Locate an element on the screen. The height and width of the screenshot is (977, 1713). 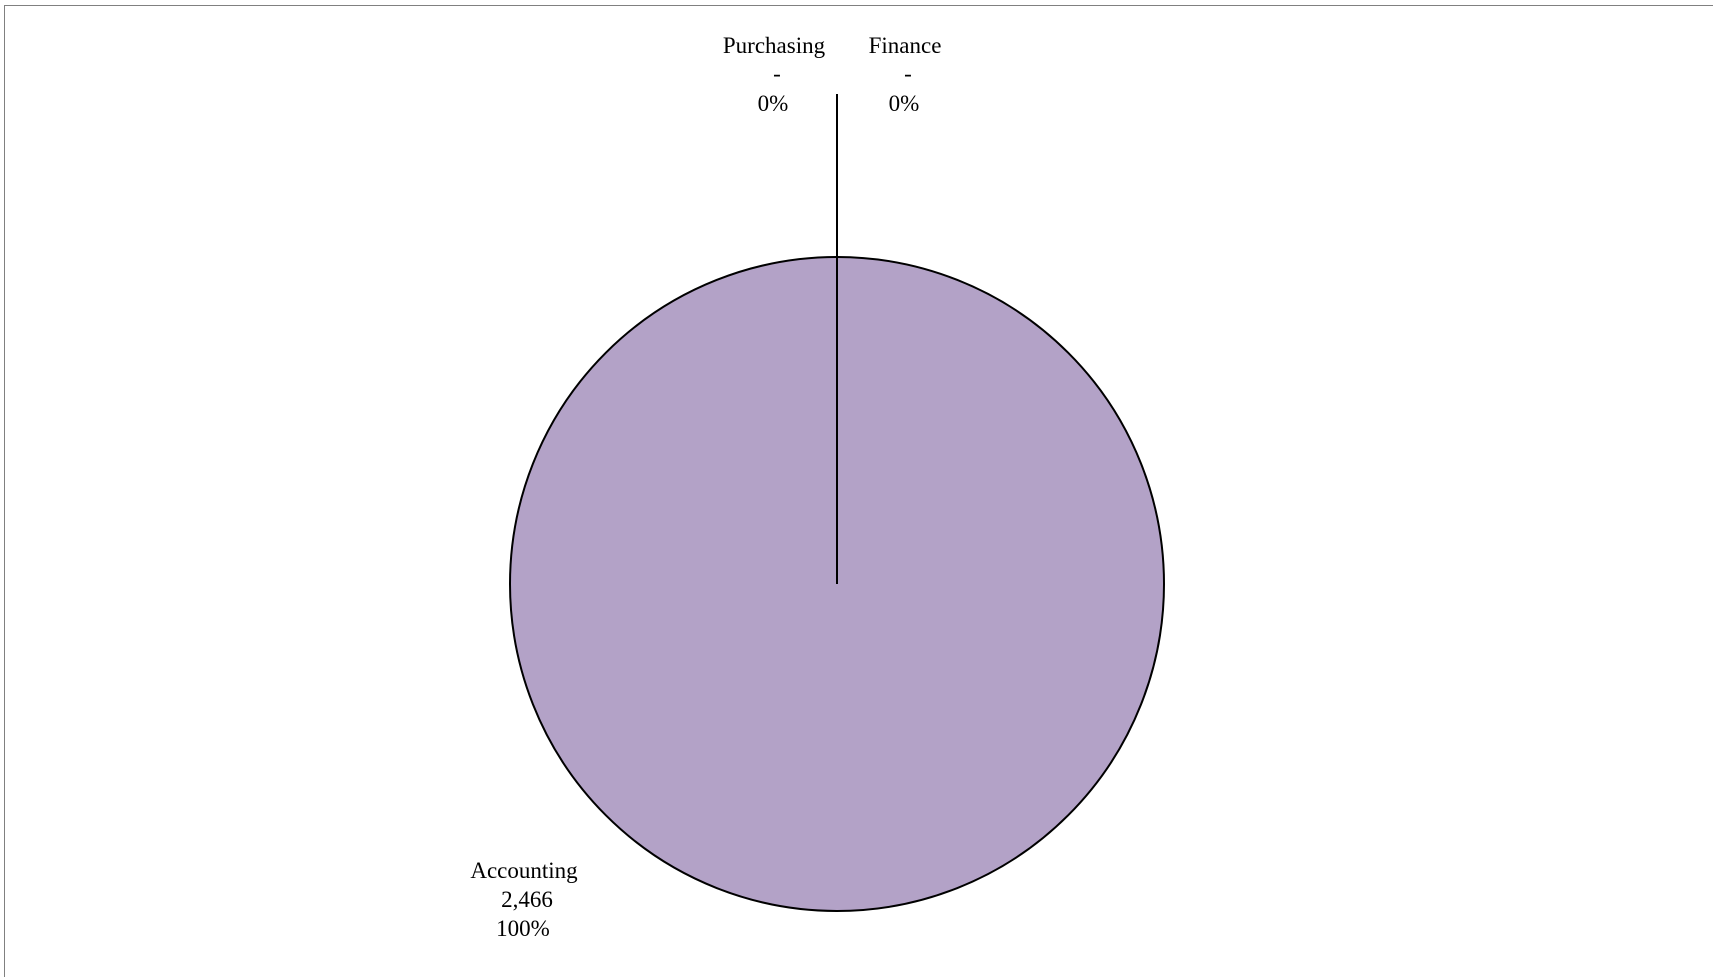
label-finance-percent: 0% is located at coordinates (904, 103).